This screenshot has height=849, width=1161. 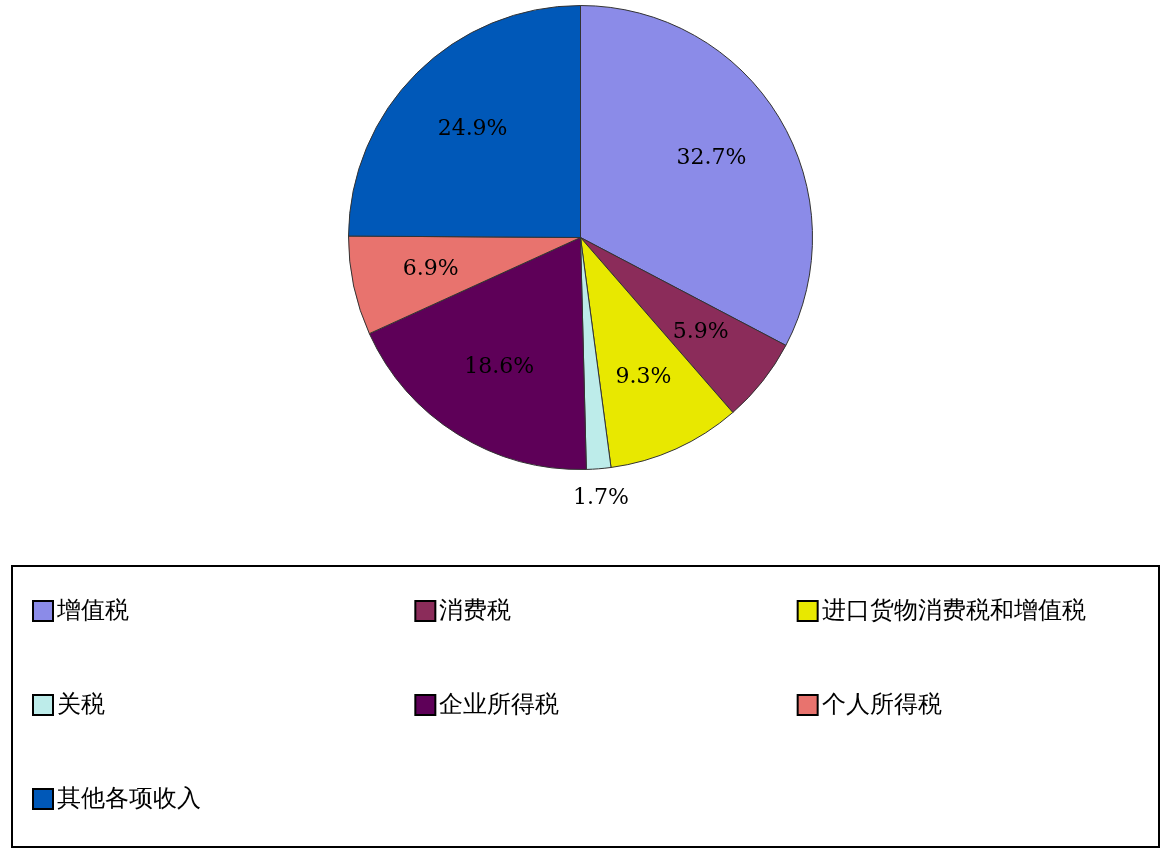 I want to click on legend-label: 进口货物消费税和增值税, so click(x=953, y=610).